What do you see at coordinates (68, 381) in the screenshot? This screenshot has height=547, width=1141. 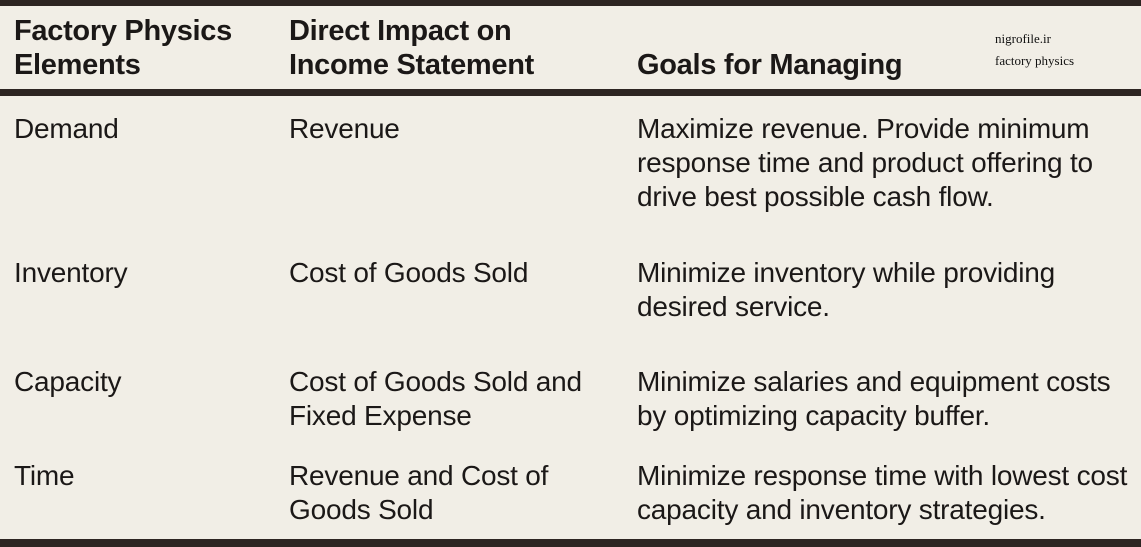 I see `element-cell: Capacity` at bounding box center [68, 381].